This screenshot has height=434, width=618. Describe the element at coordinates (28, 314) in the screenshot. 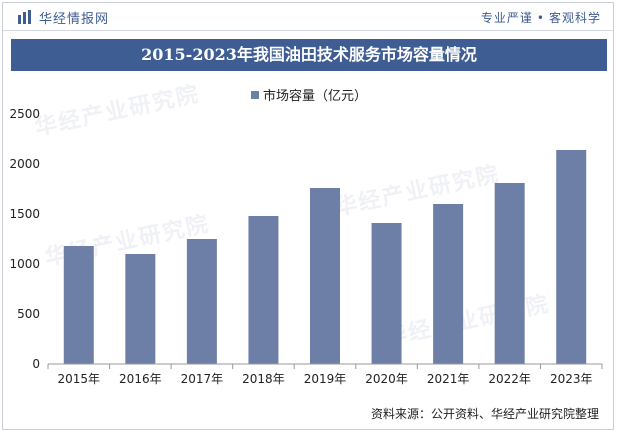

I see `y-tick-label: 500` at that location.